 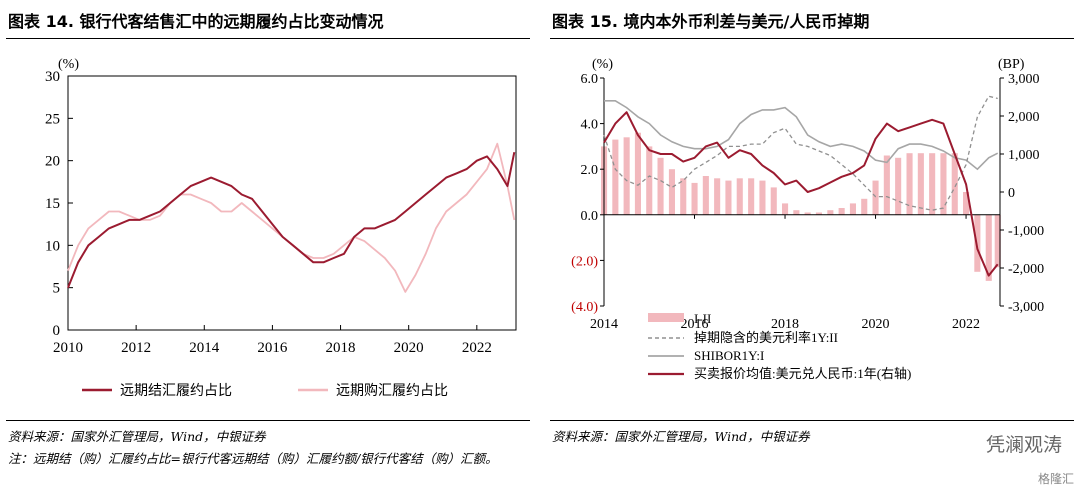 I want to click on legend-label-forward-buy: 远期购汇履约占比, so click(x=392, y=391).